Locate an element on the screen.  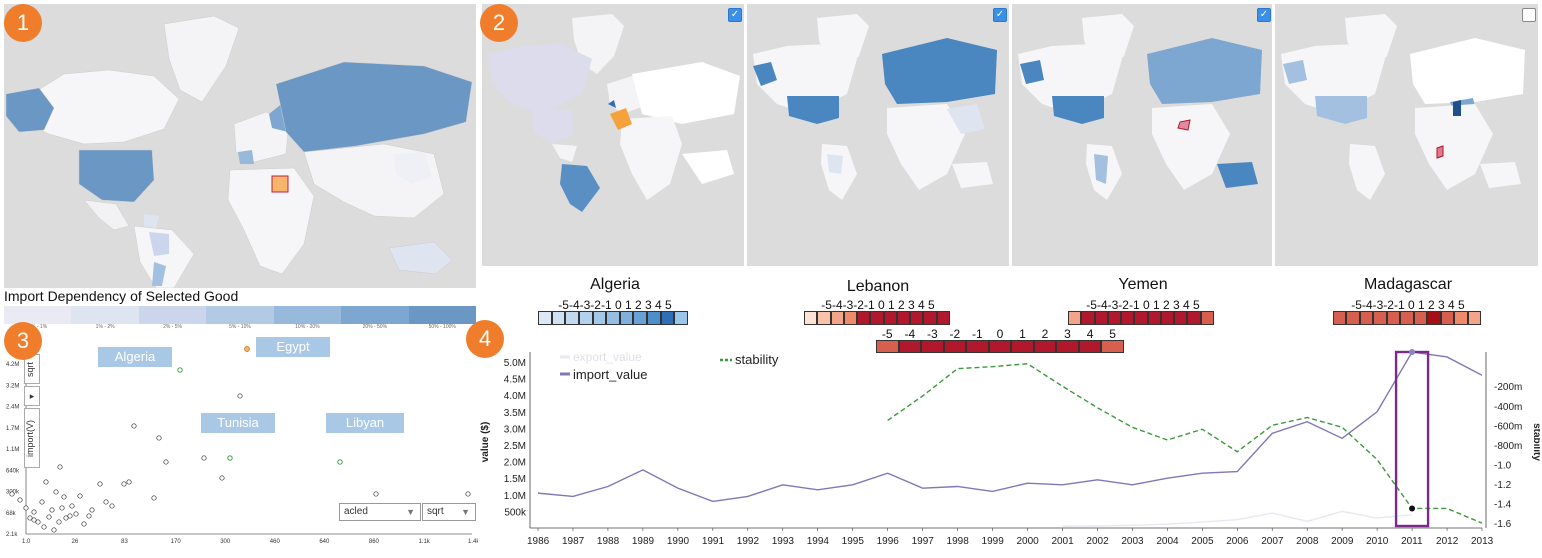
chevron-down-icon: ▼ is located at coordinates (410, 512).